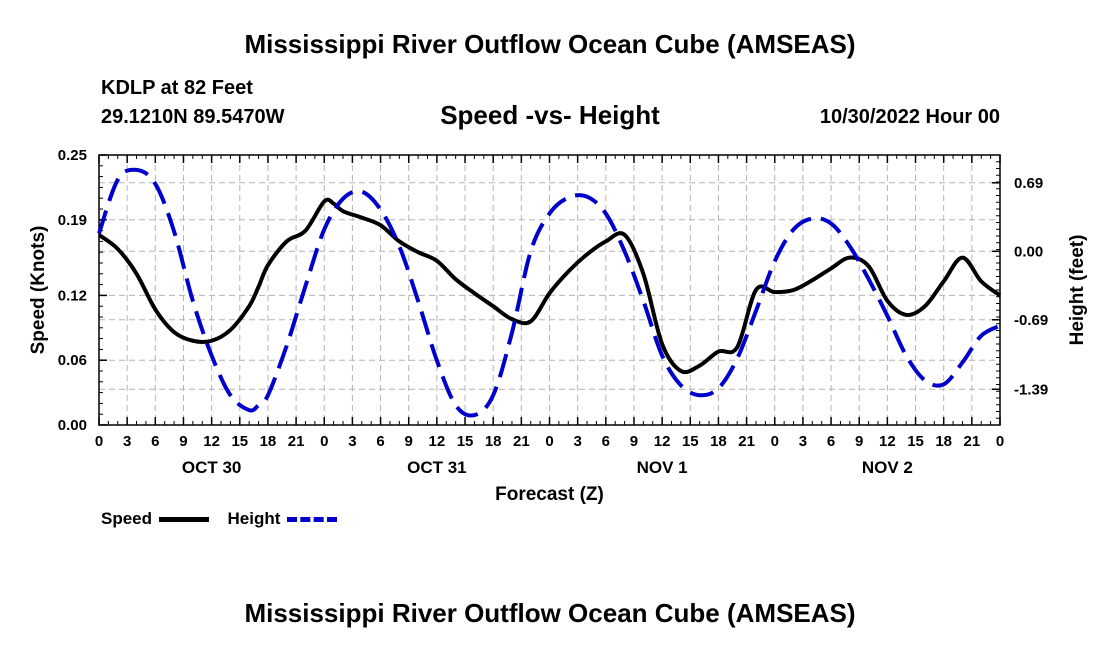 The width and height of the screenshot is (1100, 650). What do you see at coordinates (1028, 251) in the screenshot?
I see `y2-tick-label: 0.00` at bounding box center [1028, 251].